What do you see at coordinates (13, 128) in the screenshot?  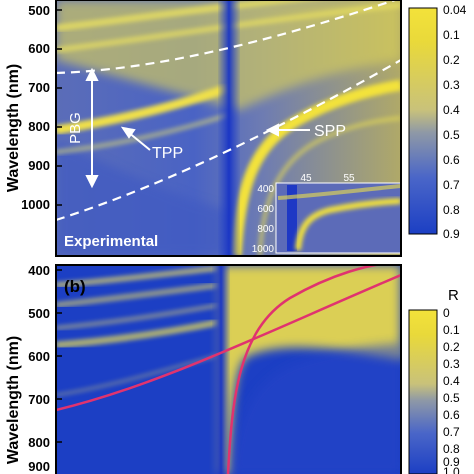 I see `panel-a-y-axis-label: Wavelength (nm)` at bounding box center [13, 128].